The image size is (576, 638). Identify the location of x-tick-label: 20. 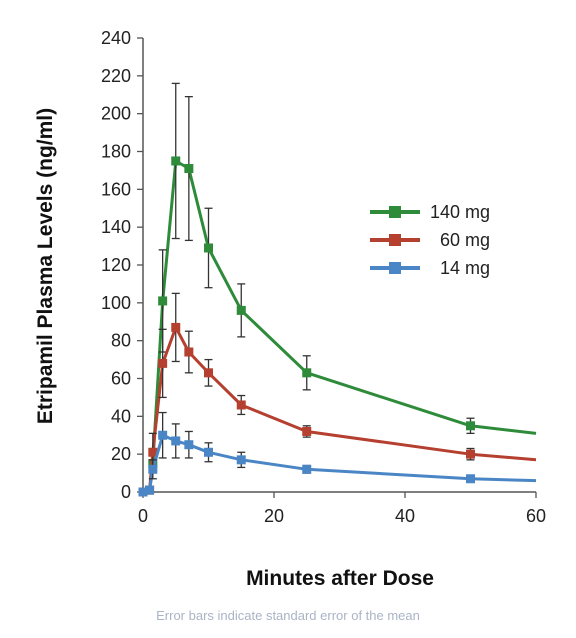
(274, 516).